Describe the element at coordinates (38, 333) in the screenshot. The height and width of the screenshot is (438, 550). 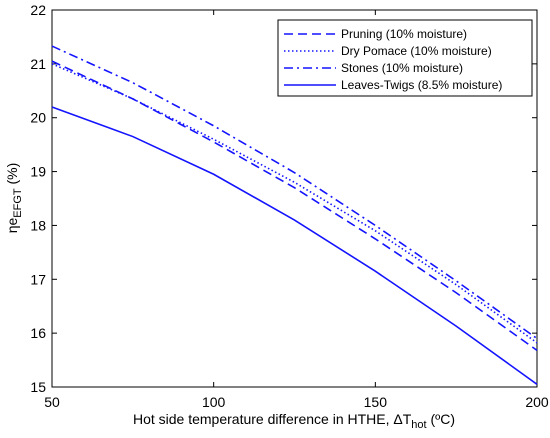
I see `y-tick-label: 16` at that location.